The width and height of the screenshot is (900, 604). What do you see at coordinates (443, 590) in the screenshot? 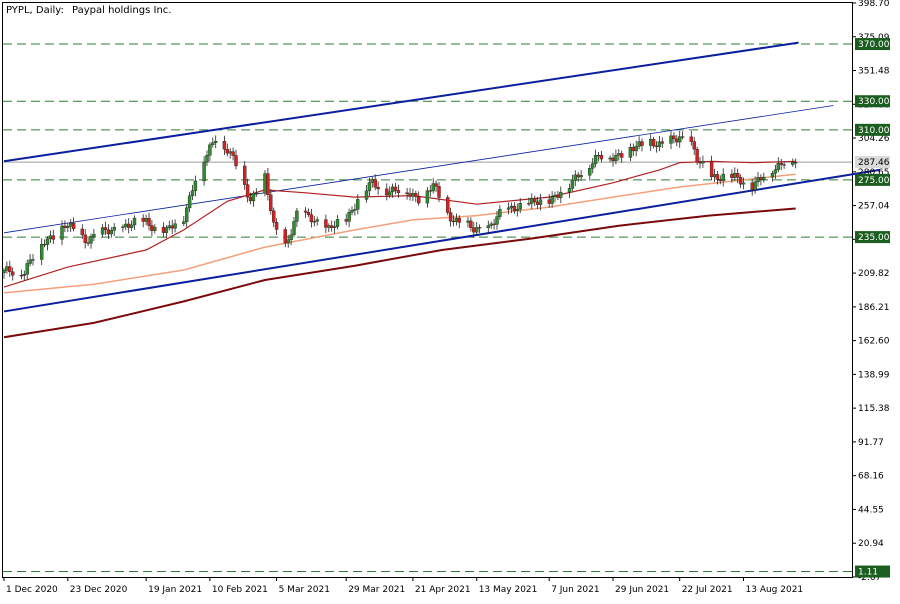
I see `x-tick-label: 21 Apr 2021` at bounding box center [443, 590].